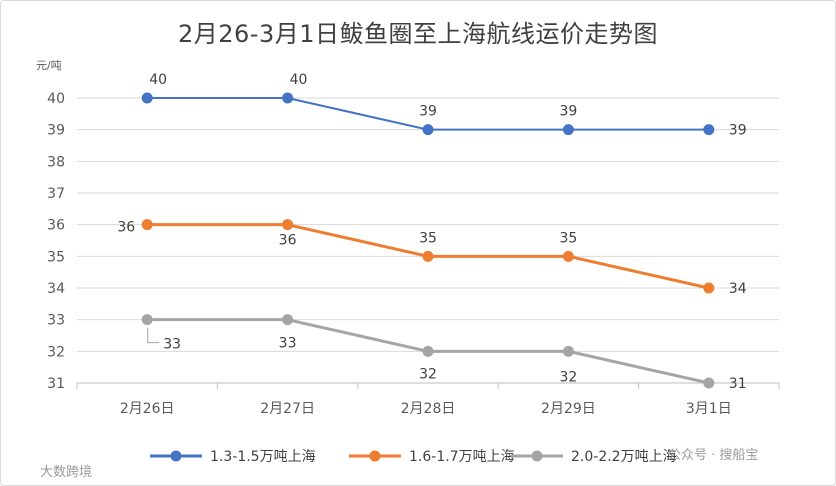  I want to click on y-tick-label: 39, so click(56, 131).